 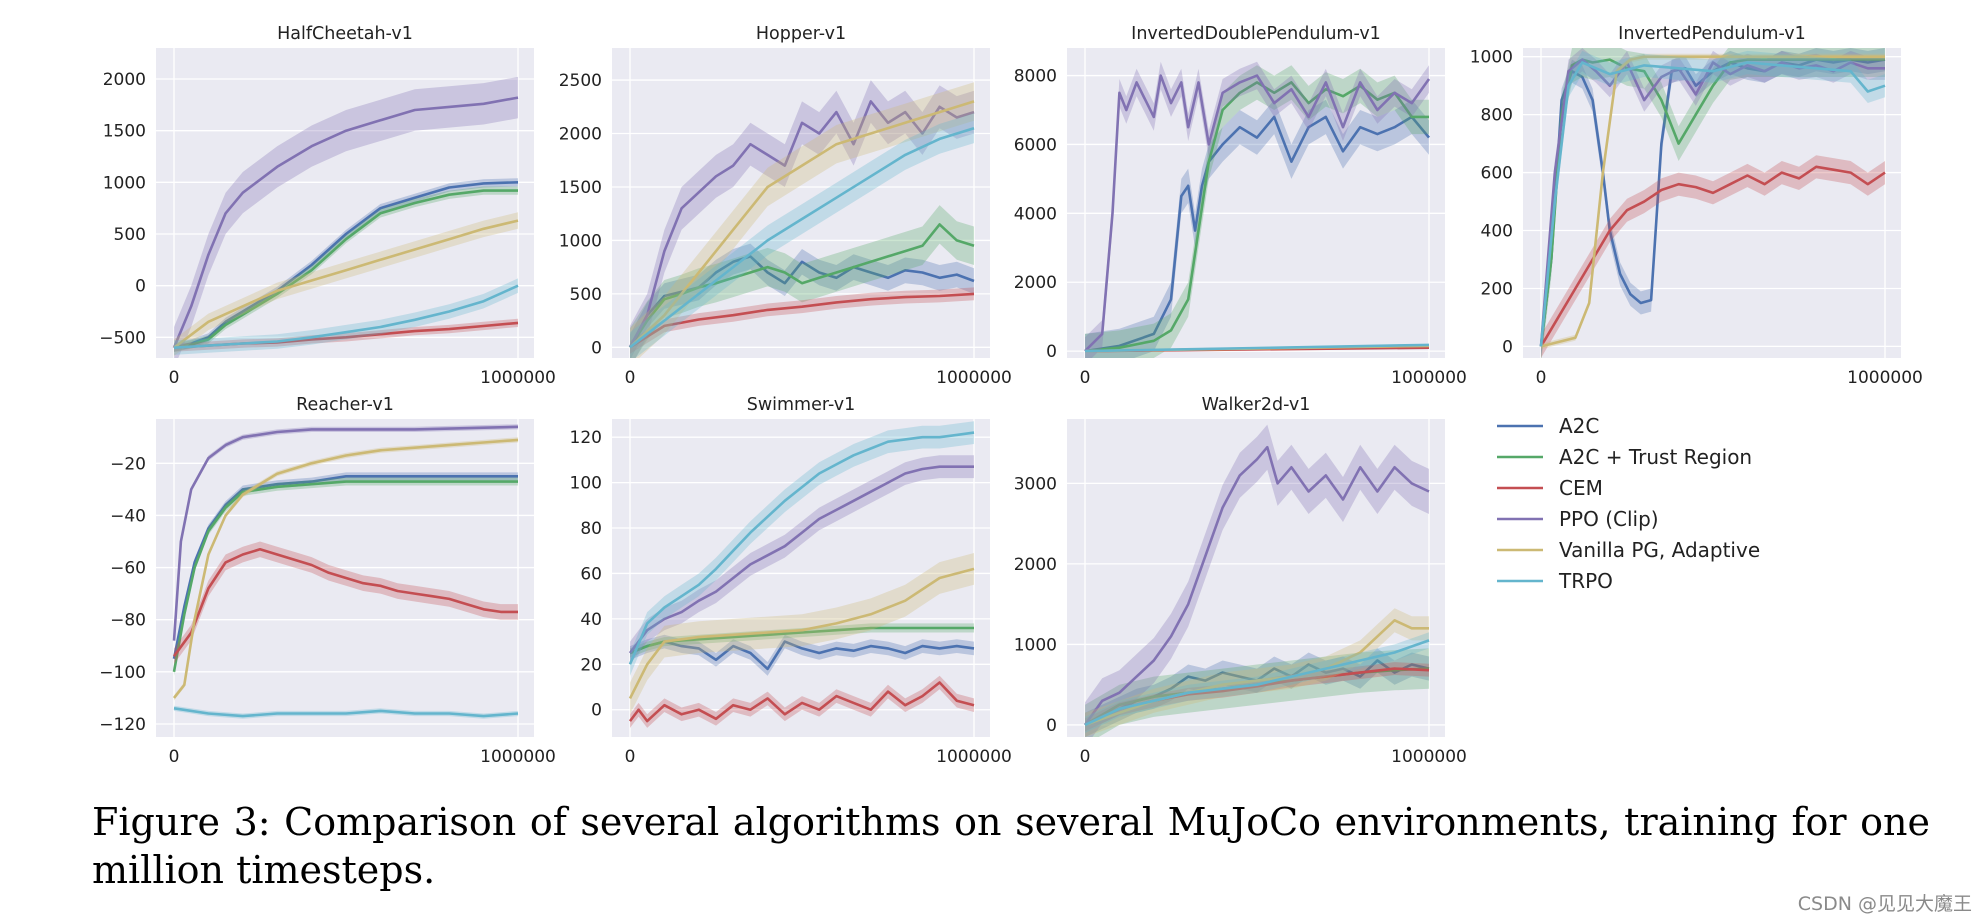 I want to click on y-tick-label: −500, so click(x=122, y=338).